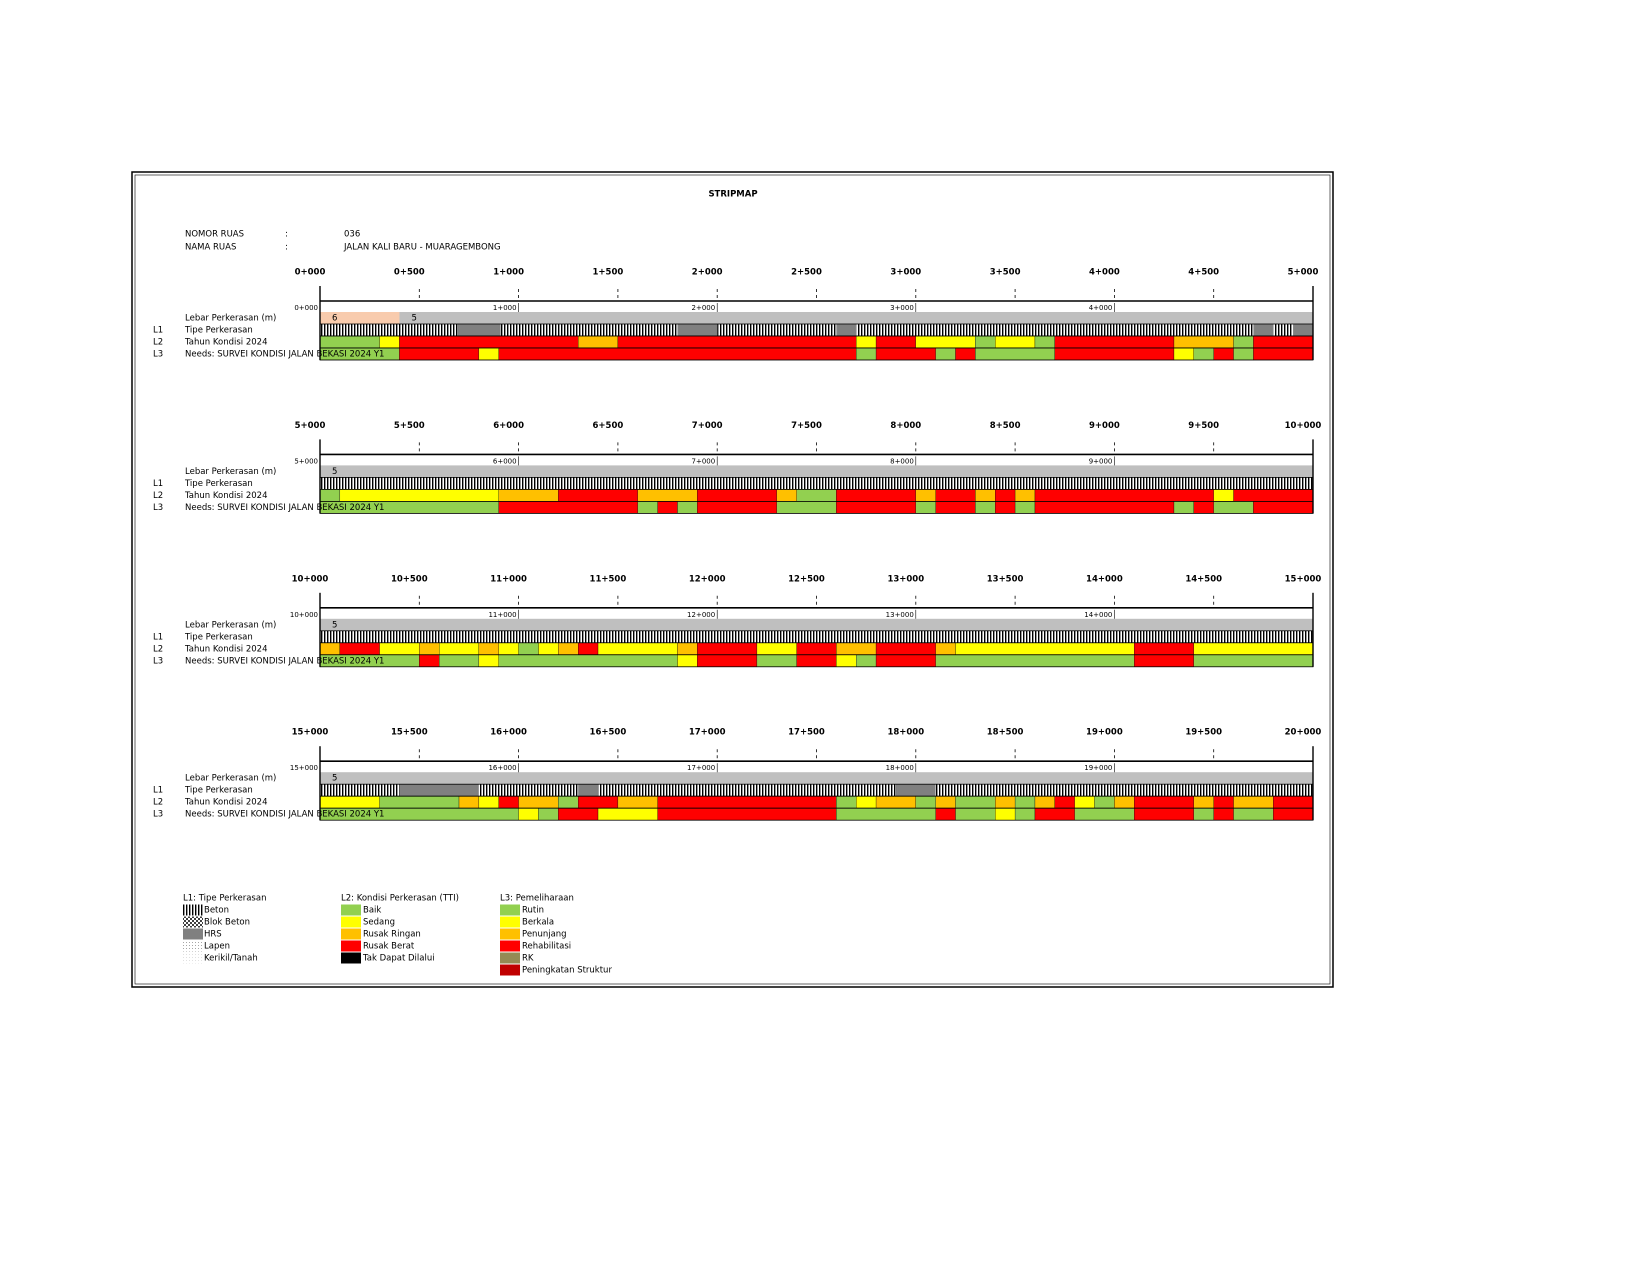 This screenshot has width=1650, height=1275. Describe the element at coordinates (707, 273) in the screenshot. I see `km-label: 2+000` at that location.